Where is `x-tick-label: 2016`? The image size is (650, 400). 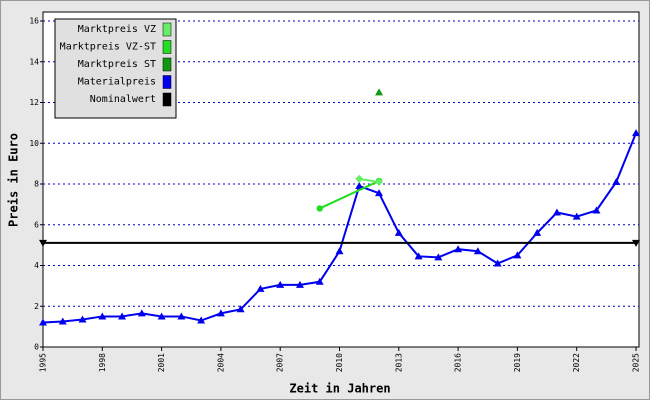
x-tick-label: 2016 is located at coordinates (458, 362).